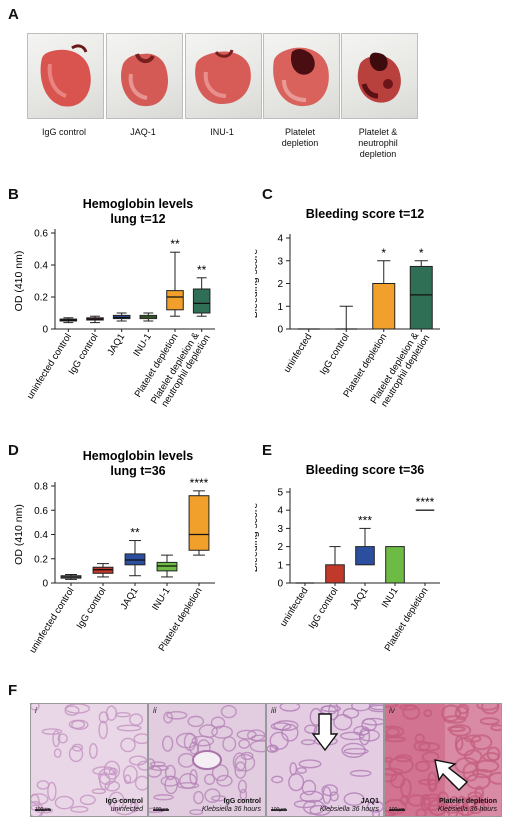 The image size is (520, 830). I want to click on lung-illustration, so click(65, 75).